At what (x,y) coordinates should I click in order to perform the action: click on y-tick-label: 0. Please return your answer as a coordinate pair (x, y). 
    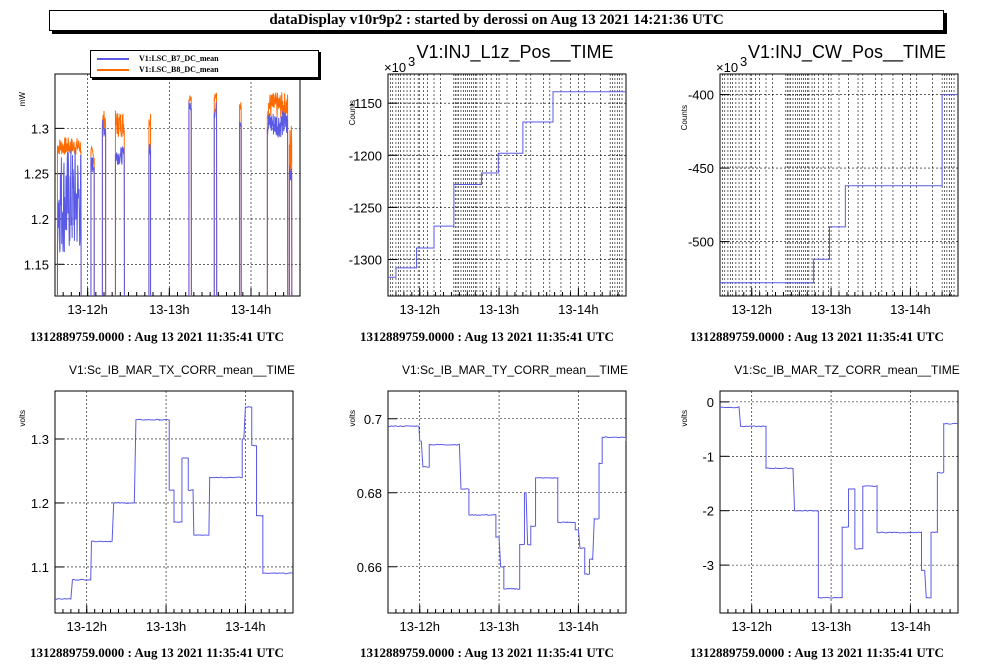
    Looking at the image, I should click on (710, 402).